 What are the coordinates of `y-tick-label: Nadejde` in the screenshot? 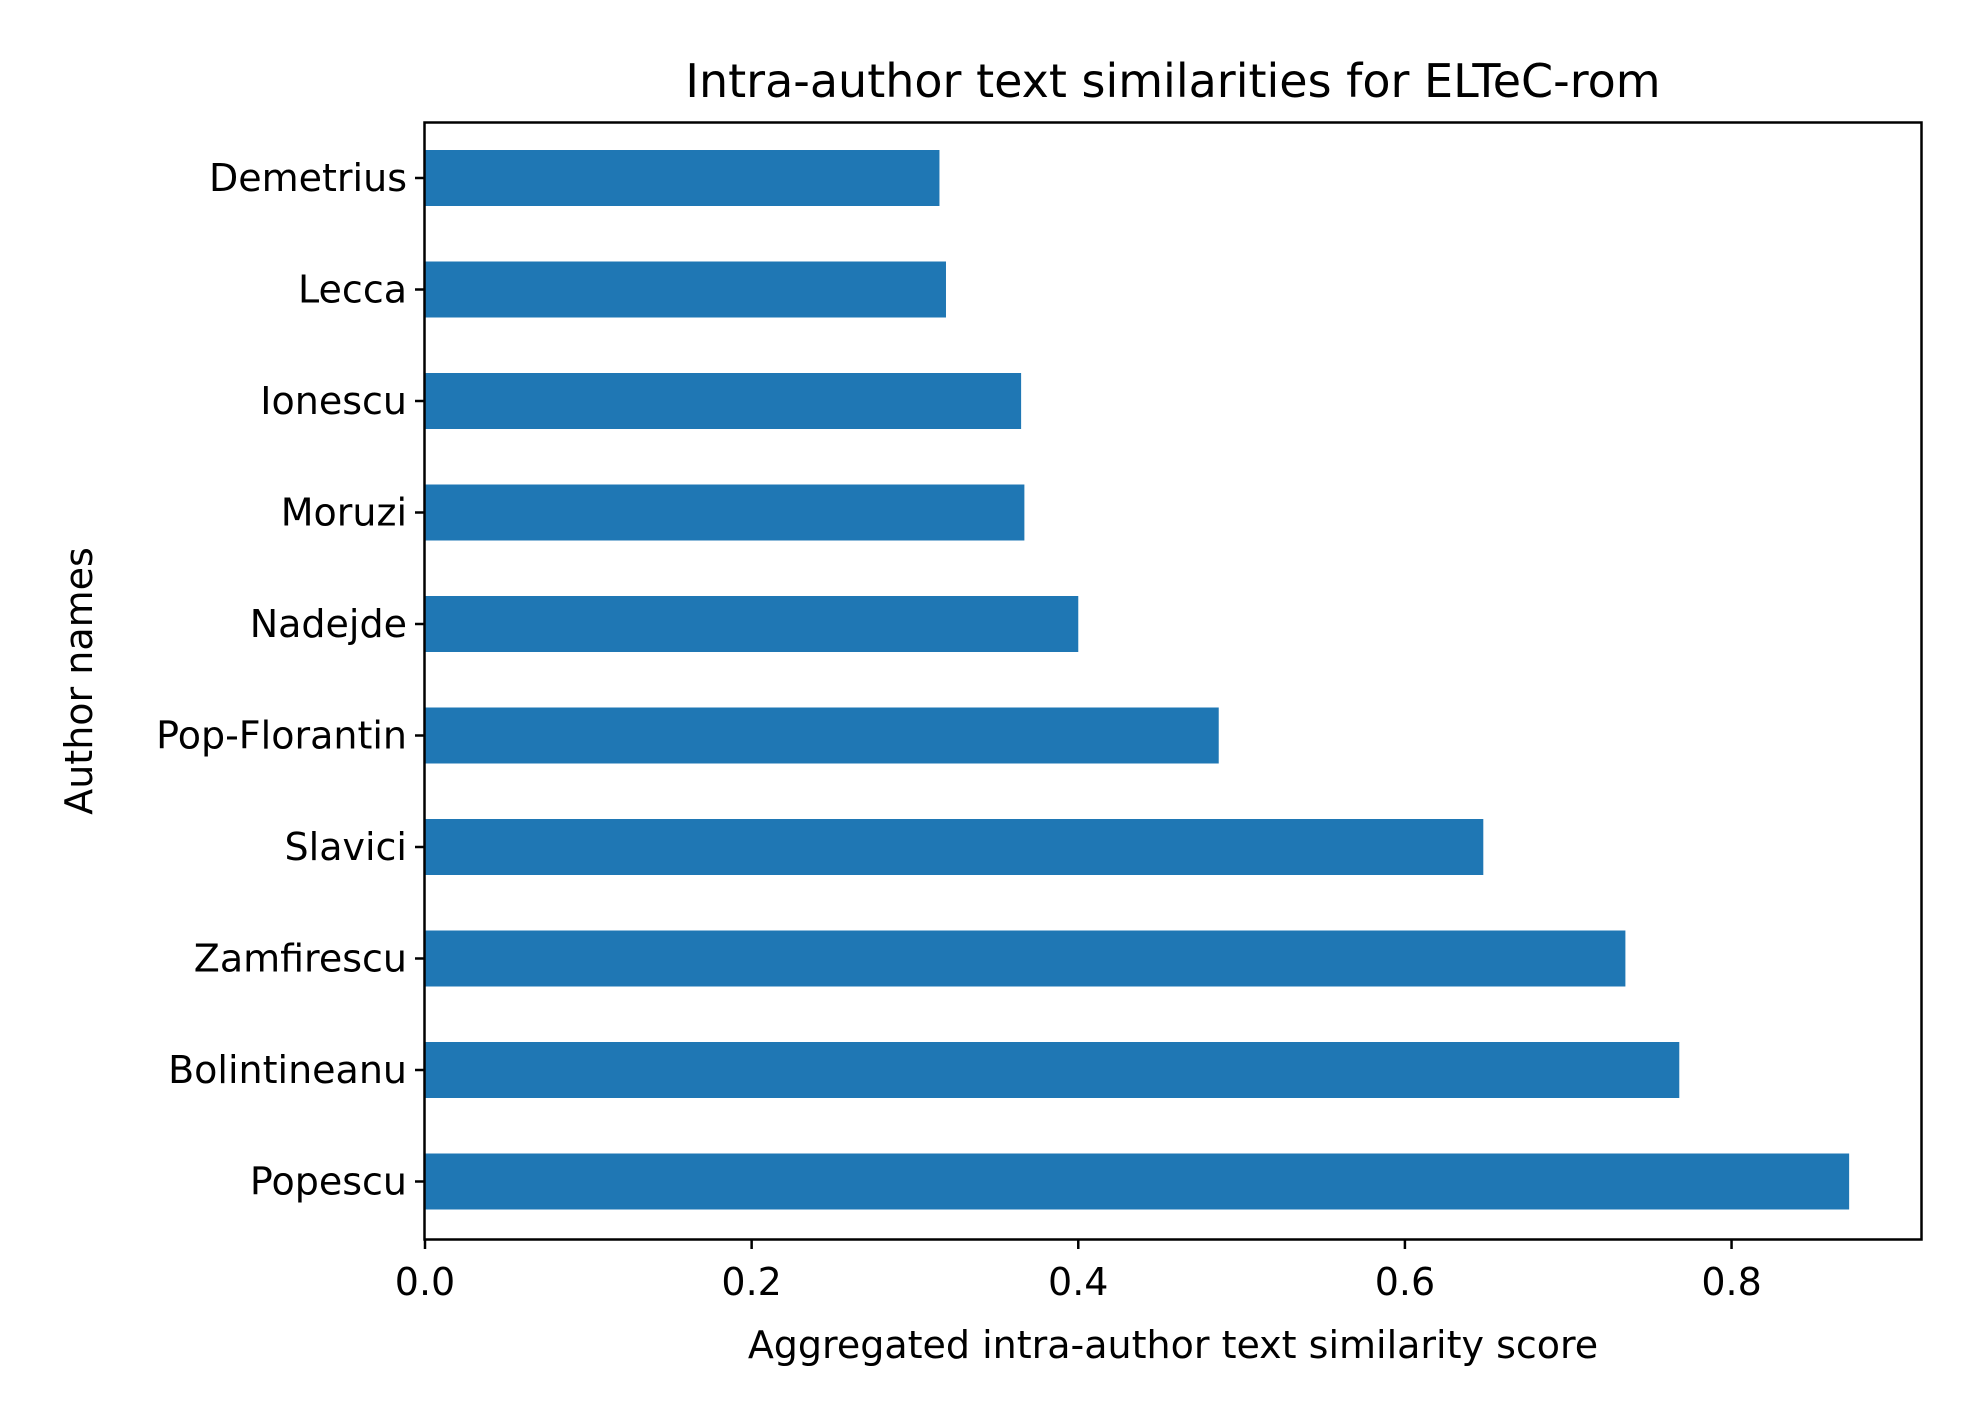 It's located at (328, 624).